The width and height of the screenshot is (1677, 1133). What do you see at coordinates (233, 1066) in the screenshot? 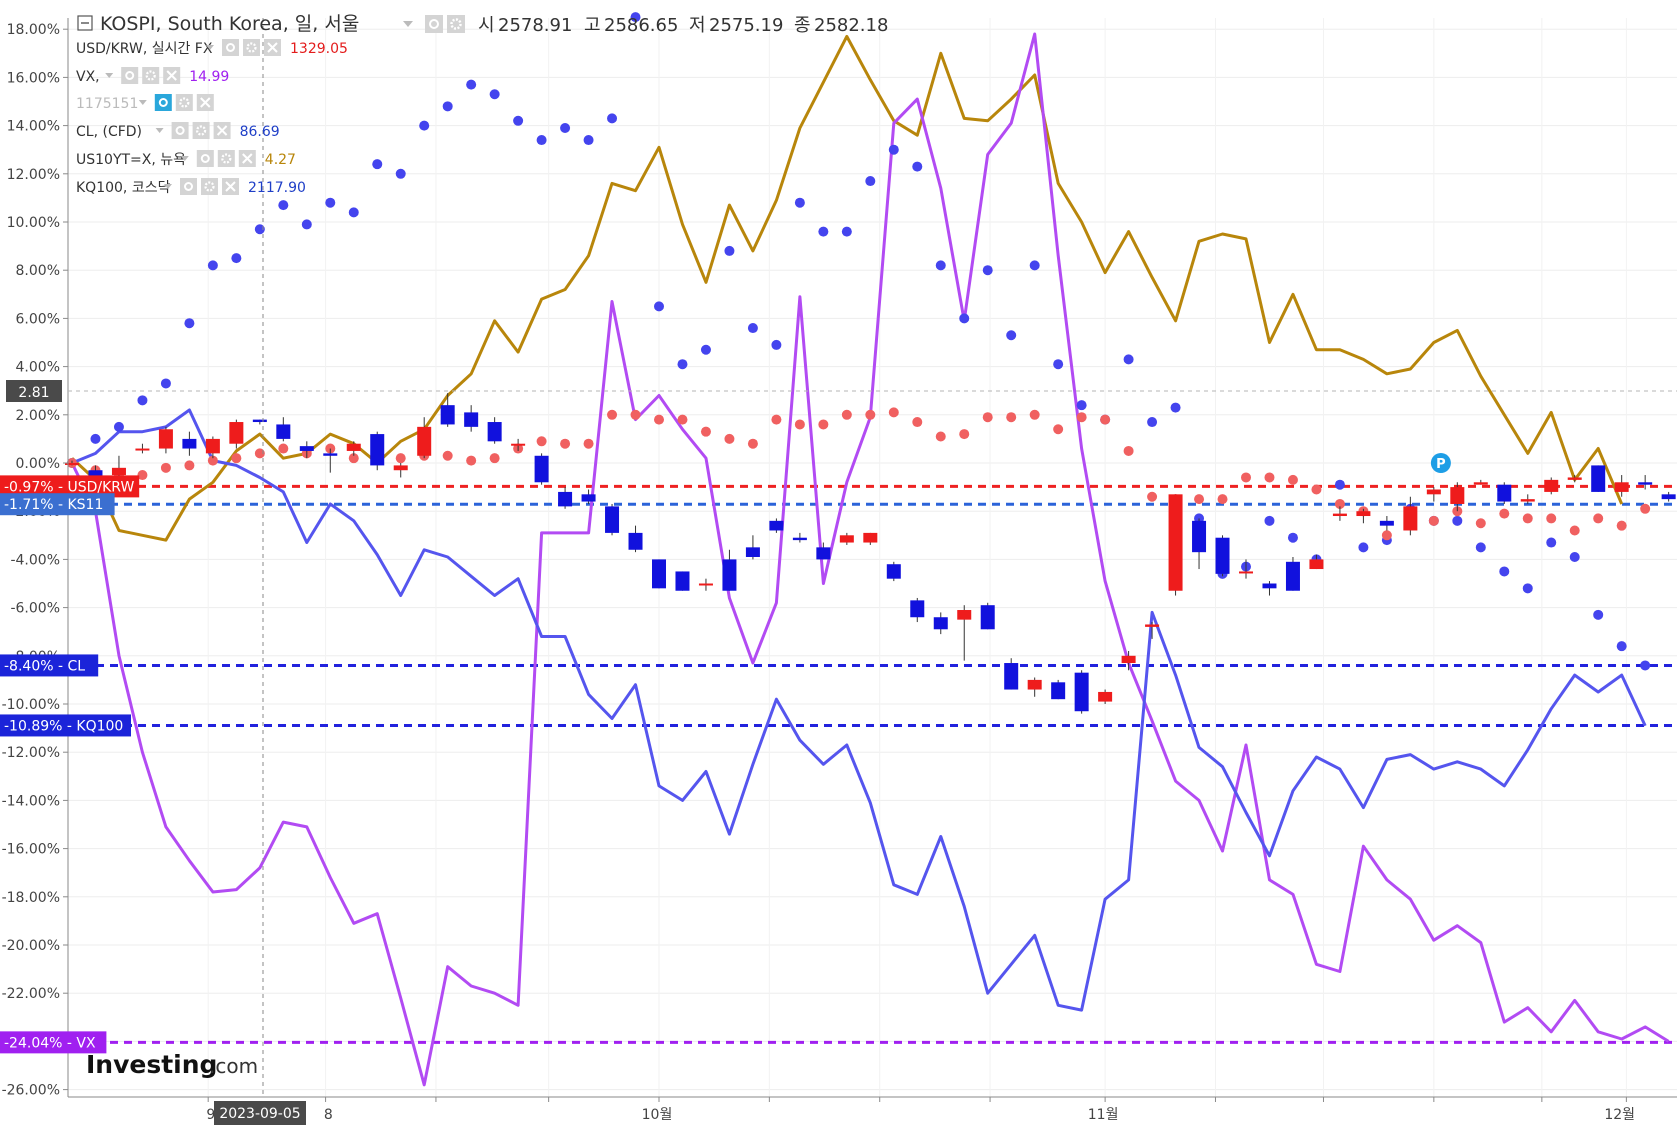
I see `logo-suffix: .com` at bounding box center [233, 1066].